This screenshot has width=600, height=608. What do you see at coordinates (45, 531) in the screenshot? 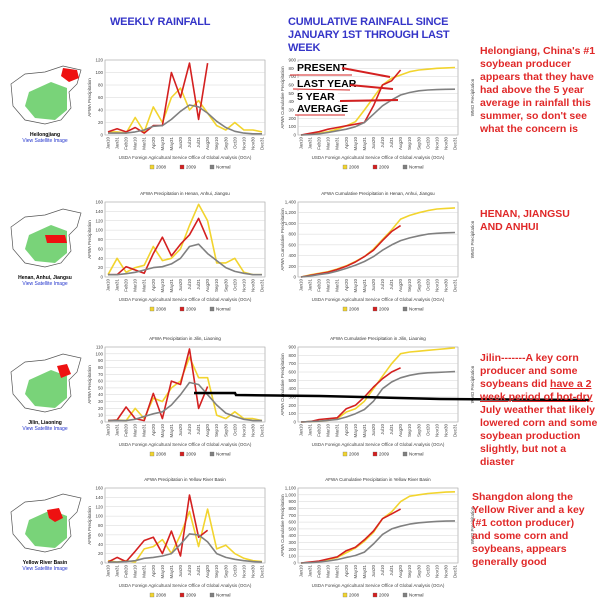
I see `map-yellow-river-basin: Yellow River Basin View Satellite Image` at bounding box center [45, 531].